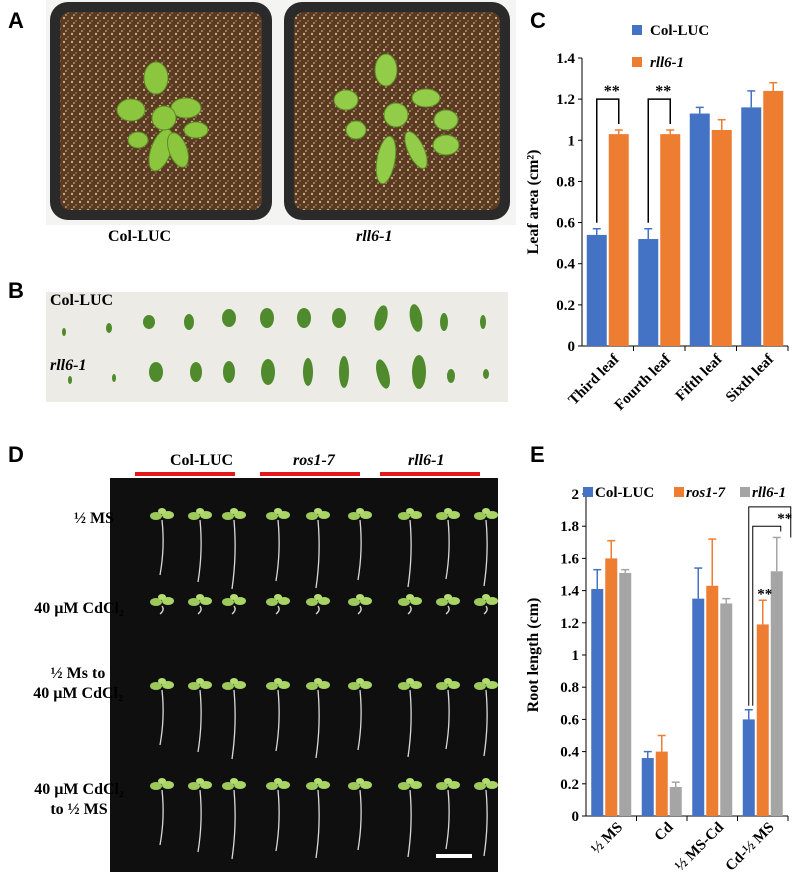 The image size is (796, 877). I want to click on panel-letter-b: B, so click(16, 290).